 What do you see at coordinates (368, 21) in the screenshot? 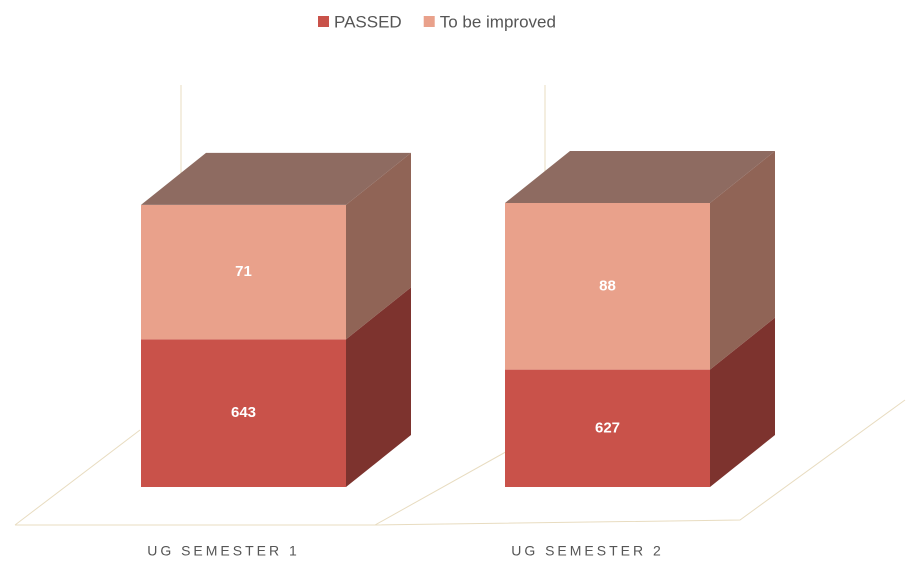
I see `legend-label: PASSED` at bounding box center [368, 21].